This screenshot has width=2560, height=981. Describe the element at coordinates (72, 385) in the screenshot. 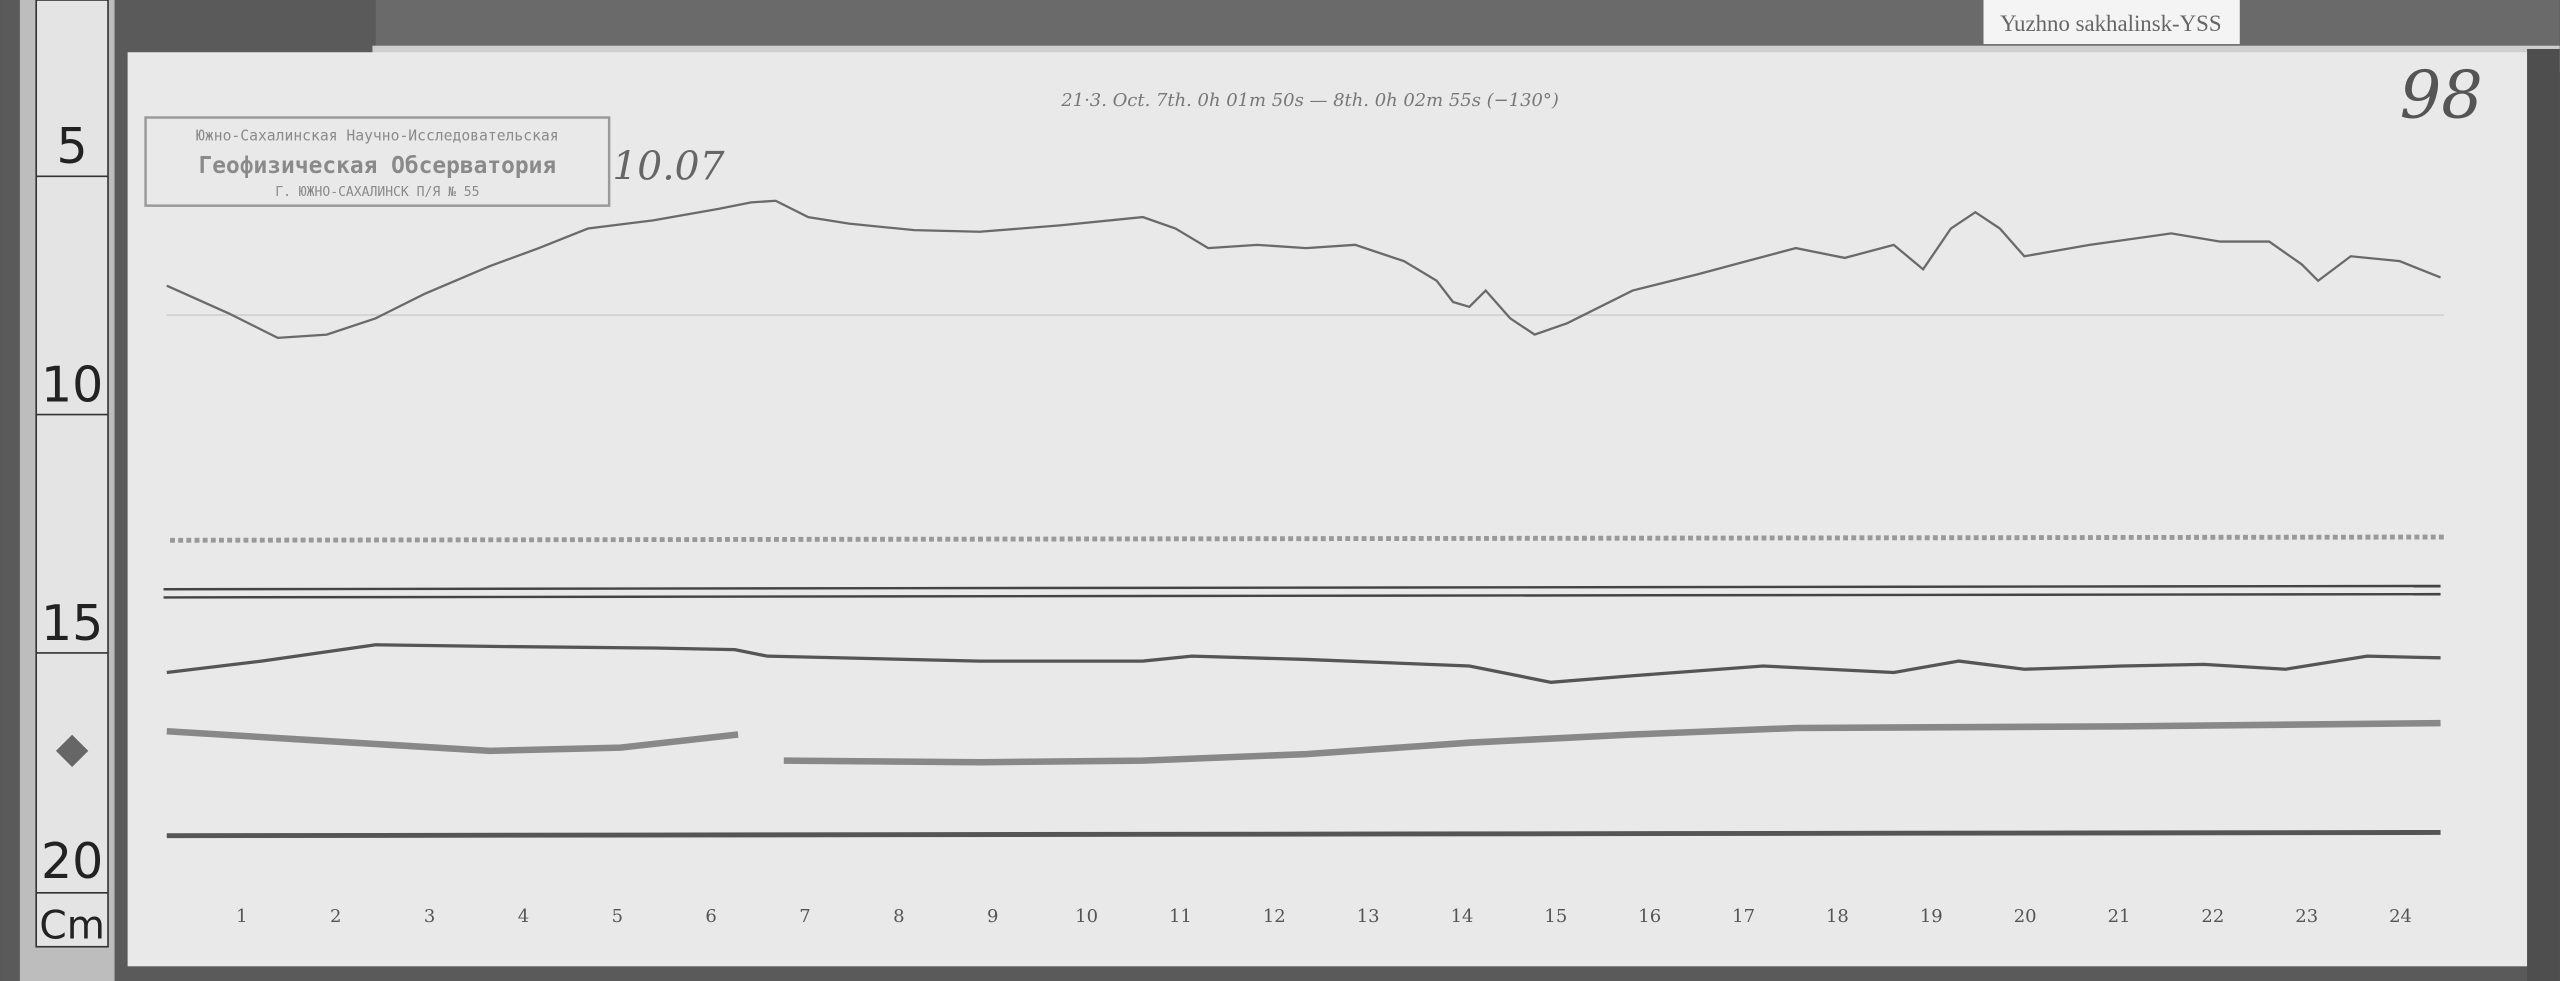

I see `ruler-mark-10: 10` at that location.